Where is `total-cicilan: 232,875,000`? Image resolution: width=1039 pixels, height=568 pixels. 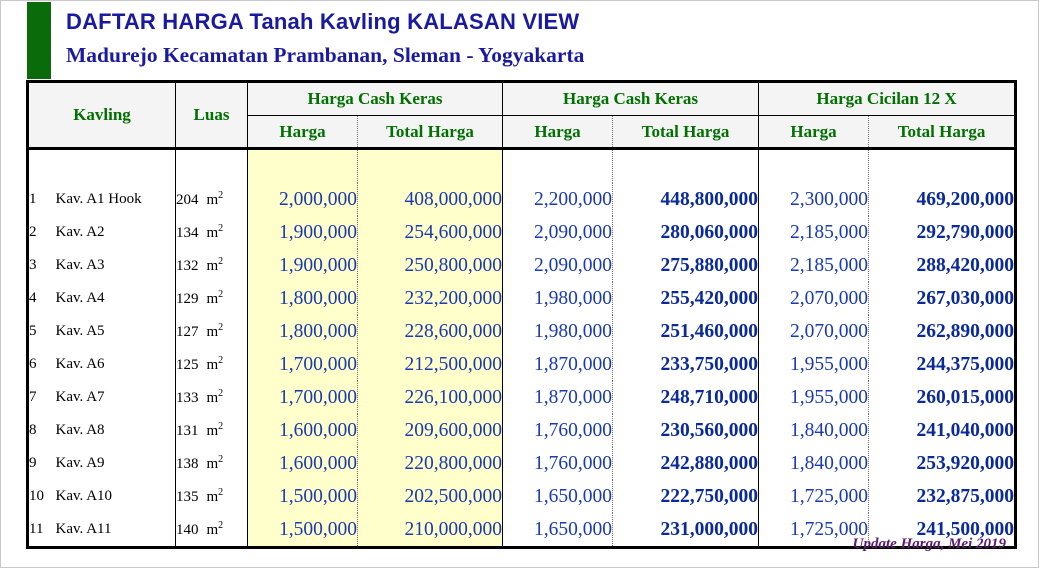
total-cicilan: 232,875,000 is located at coordinates (942, 496).